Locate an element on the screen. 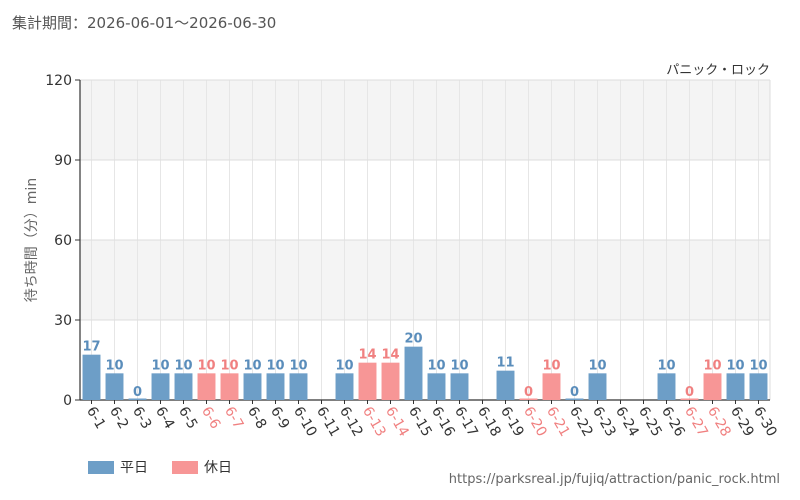  x-tick-label: 6-26 is located at coordinates (673, 422).